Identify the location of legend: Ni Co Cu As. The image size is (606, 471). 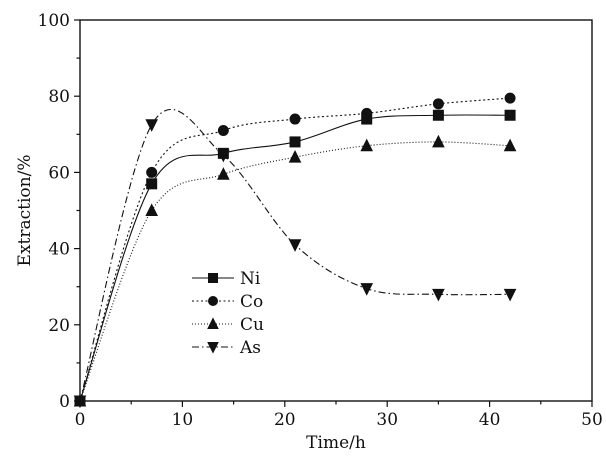
(228, 313).